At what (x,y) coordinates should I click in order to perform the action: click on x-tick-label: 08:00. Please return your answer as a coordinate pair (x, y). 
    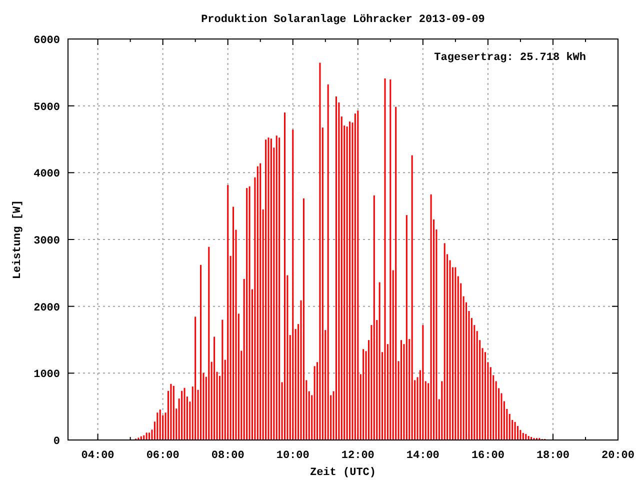
    Looking at the image, I should click on (227, 456).